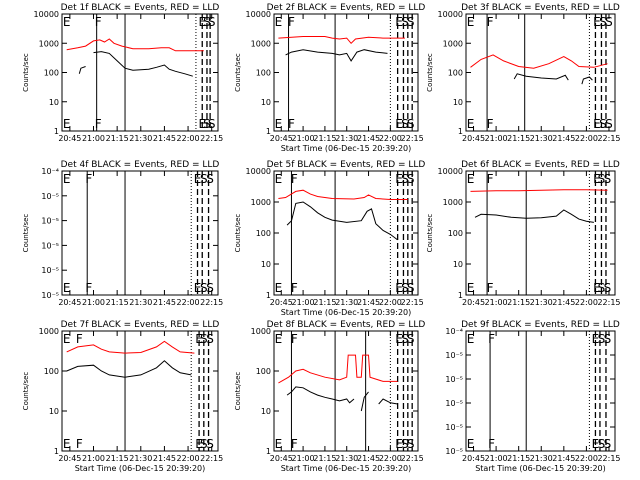 This screenshot has height=480, width=640. I want to click on panel-title: Det 3f BLACK = Events, RED = LLD, so click(540, 8).